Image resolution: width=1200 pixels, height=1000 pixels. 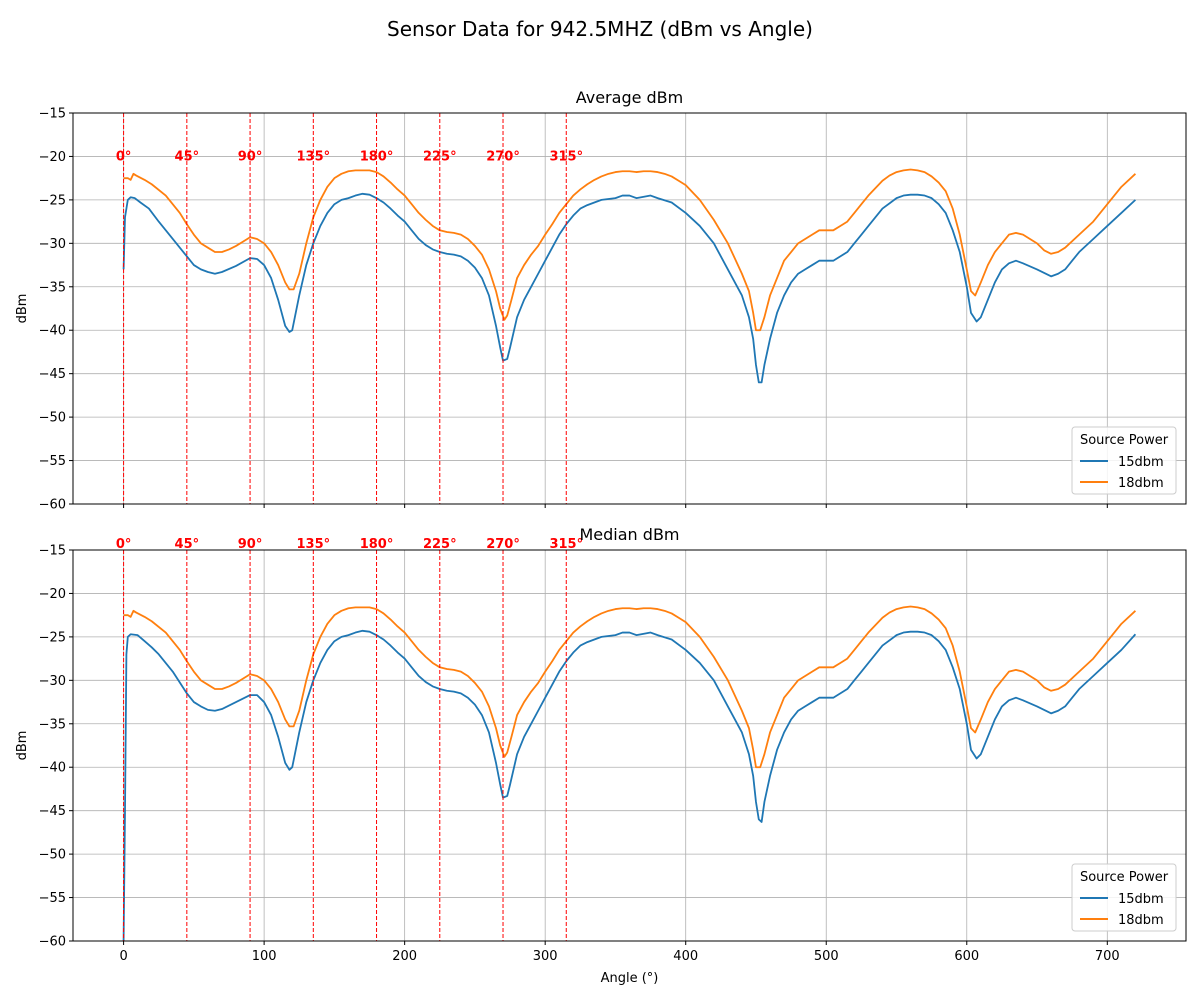 I want to click on x-tick-label: 100, so click(x=264, y=956).